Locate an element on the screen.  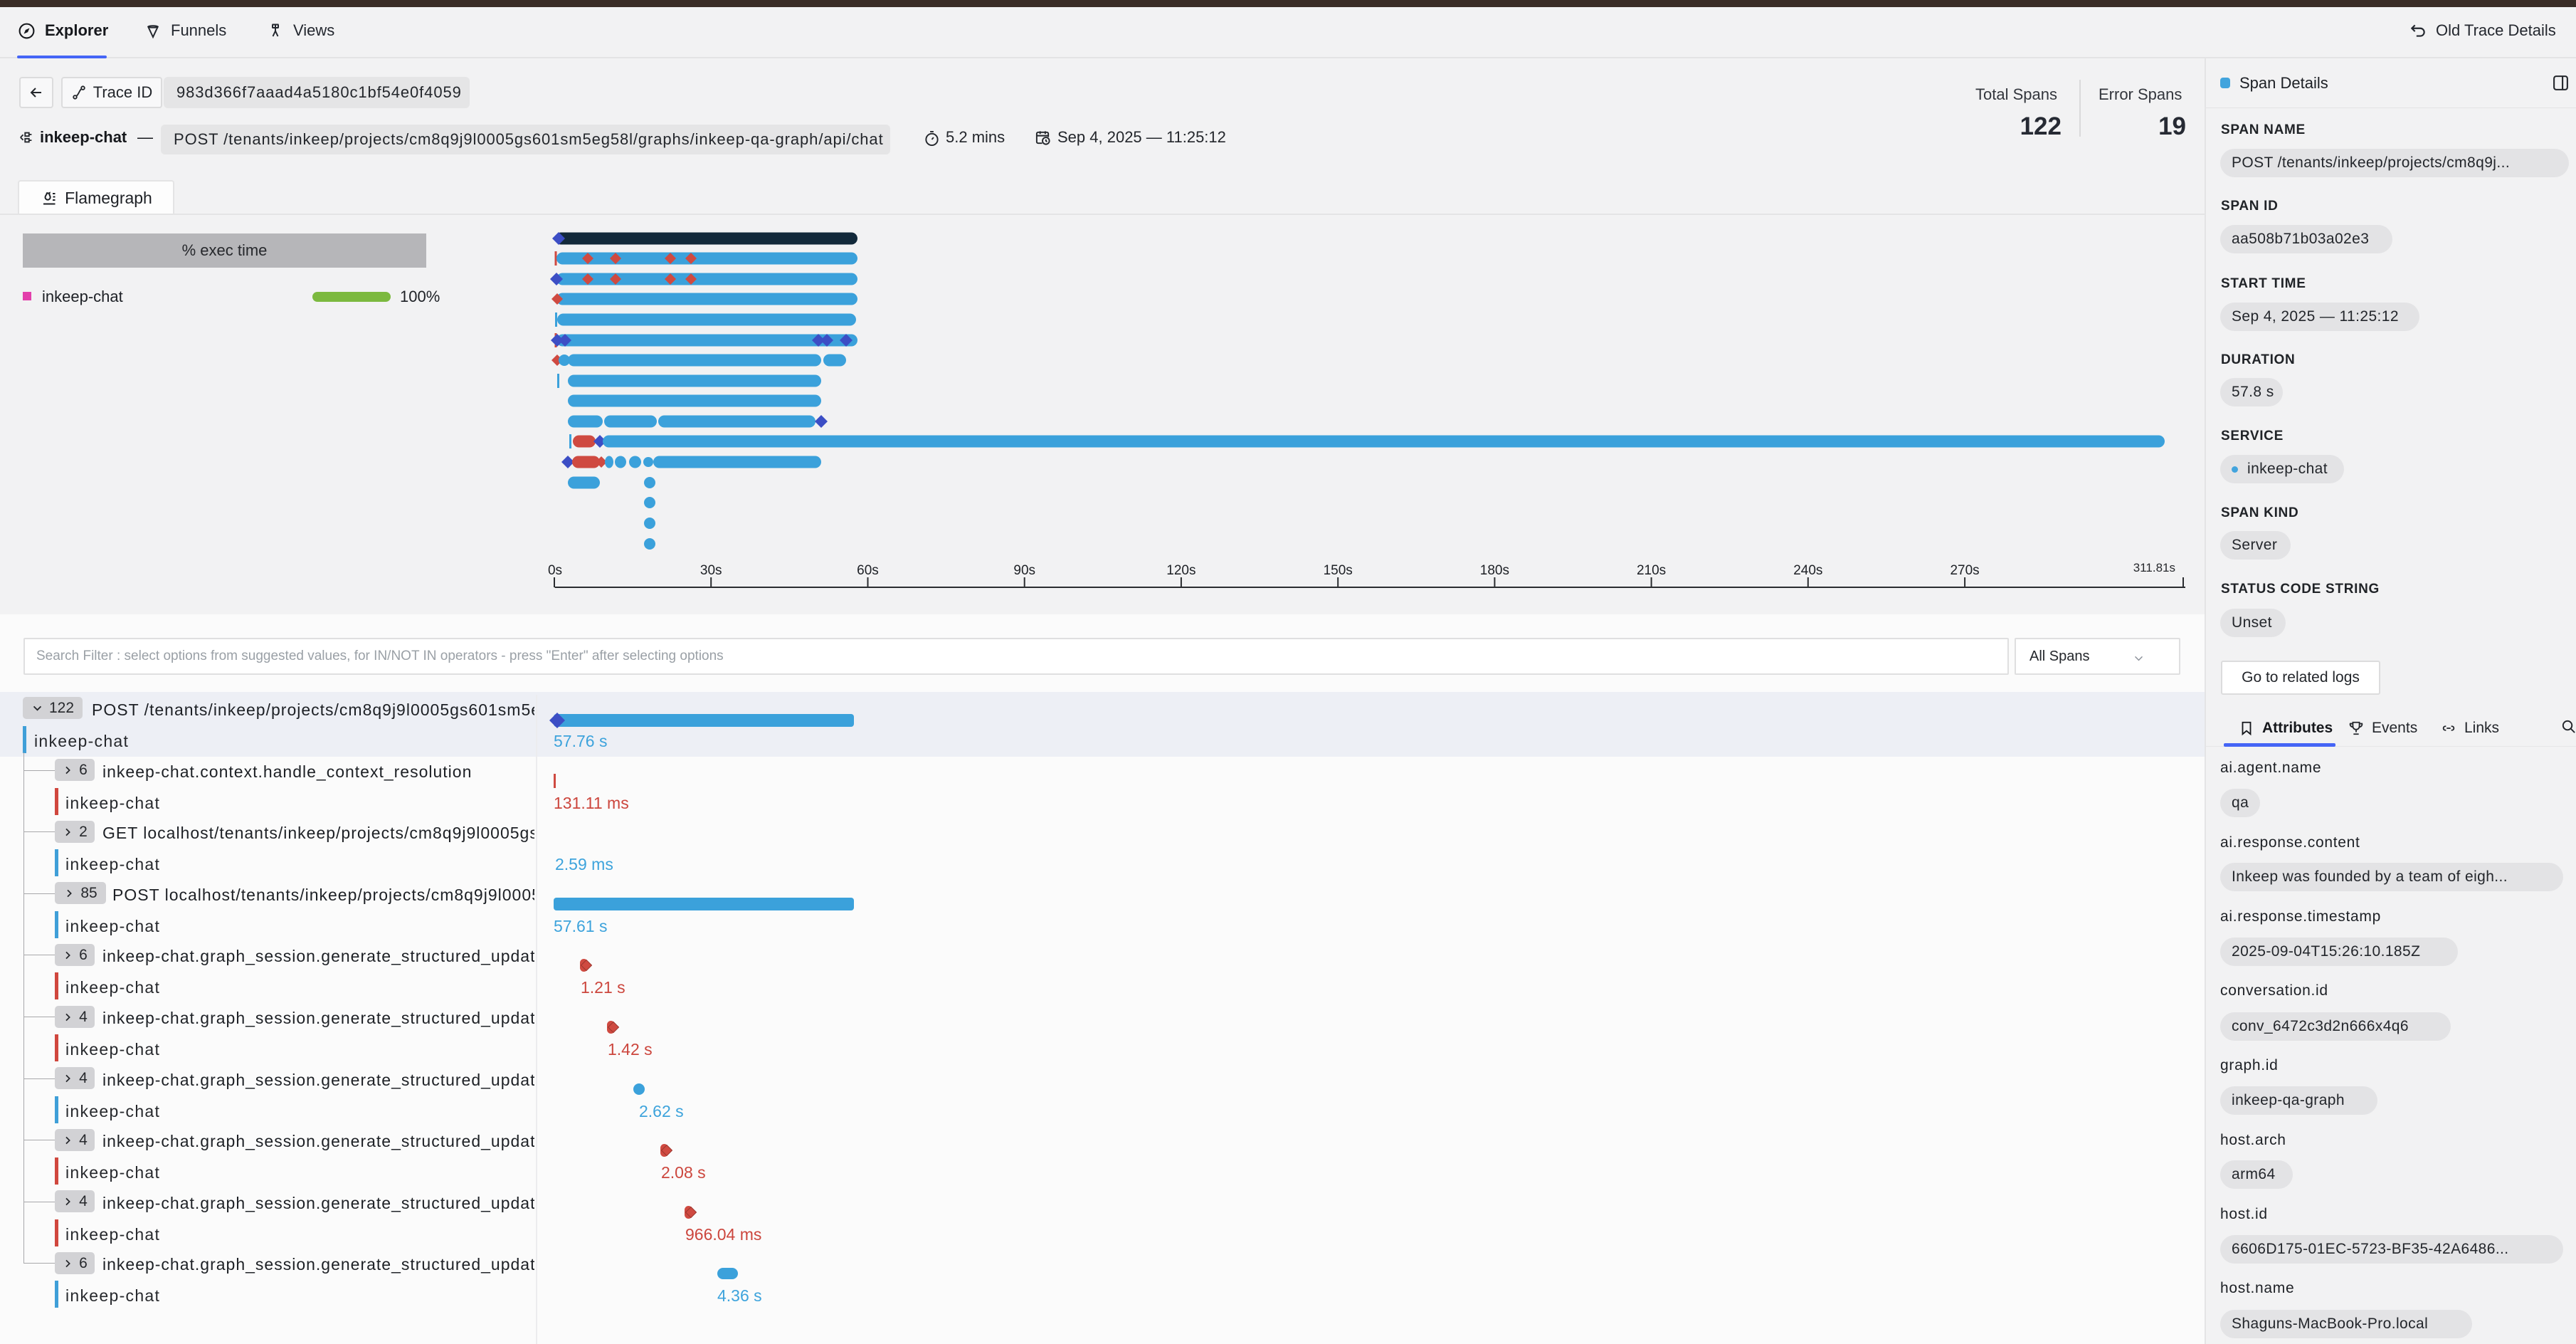
svg-text: 210s is located at coordinates (1652, 570).